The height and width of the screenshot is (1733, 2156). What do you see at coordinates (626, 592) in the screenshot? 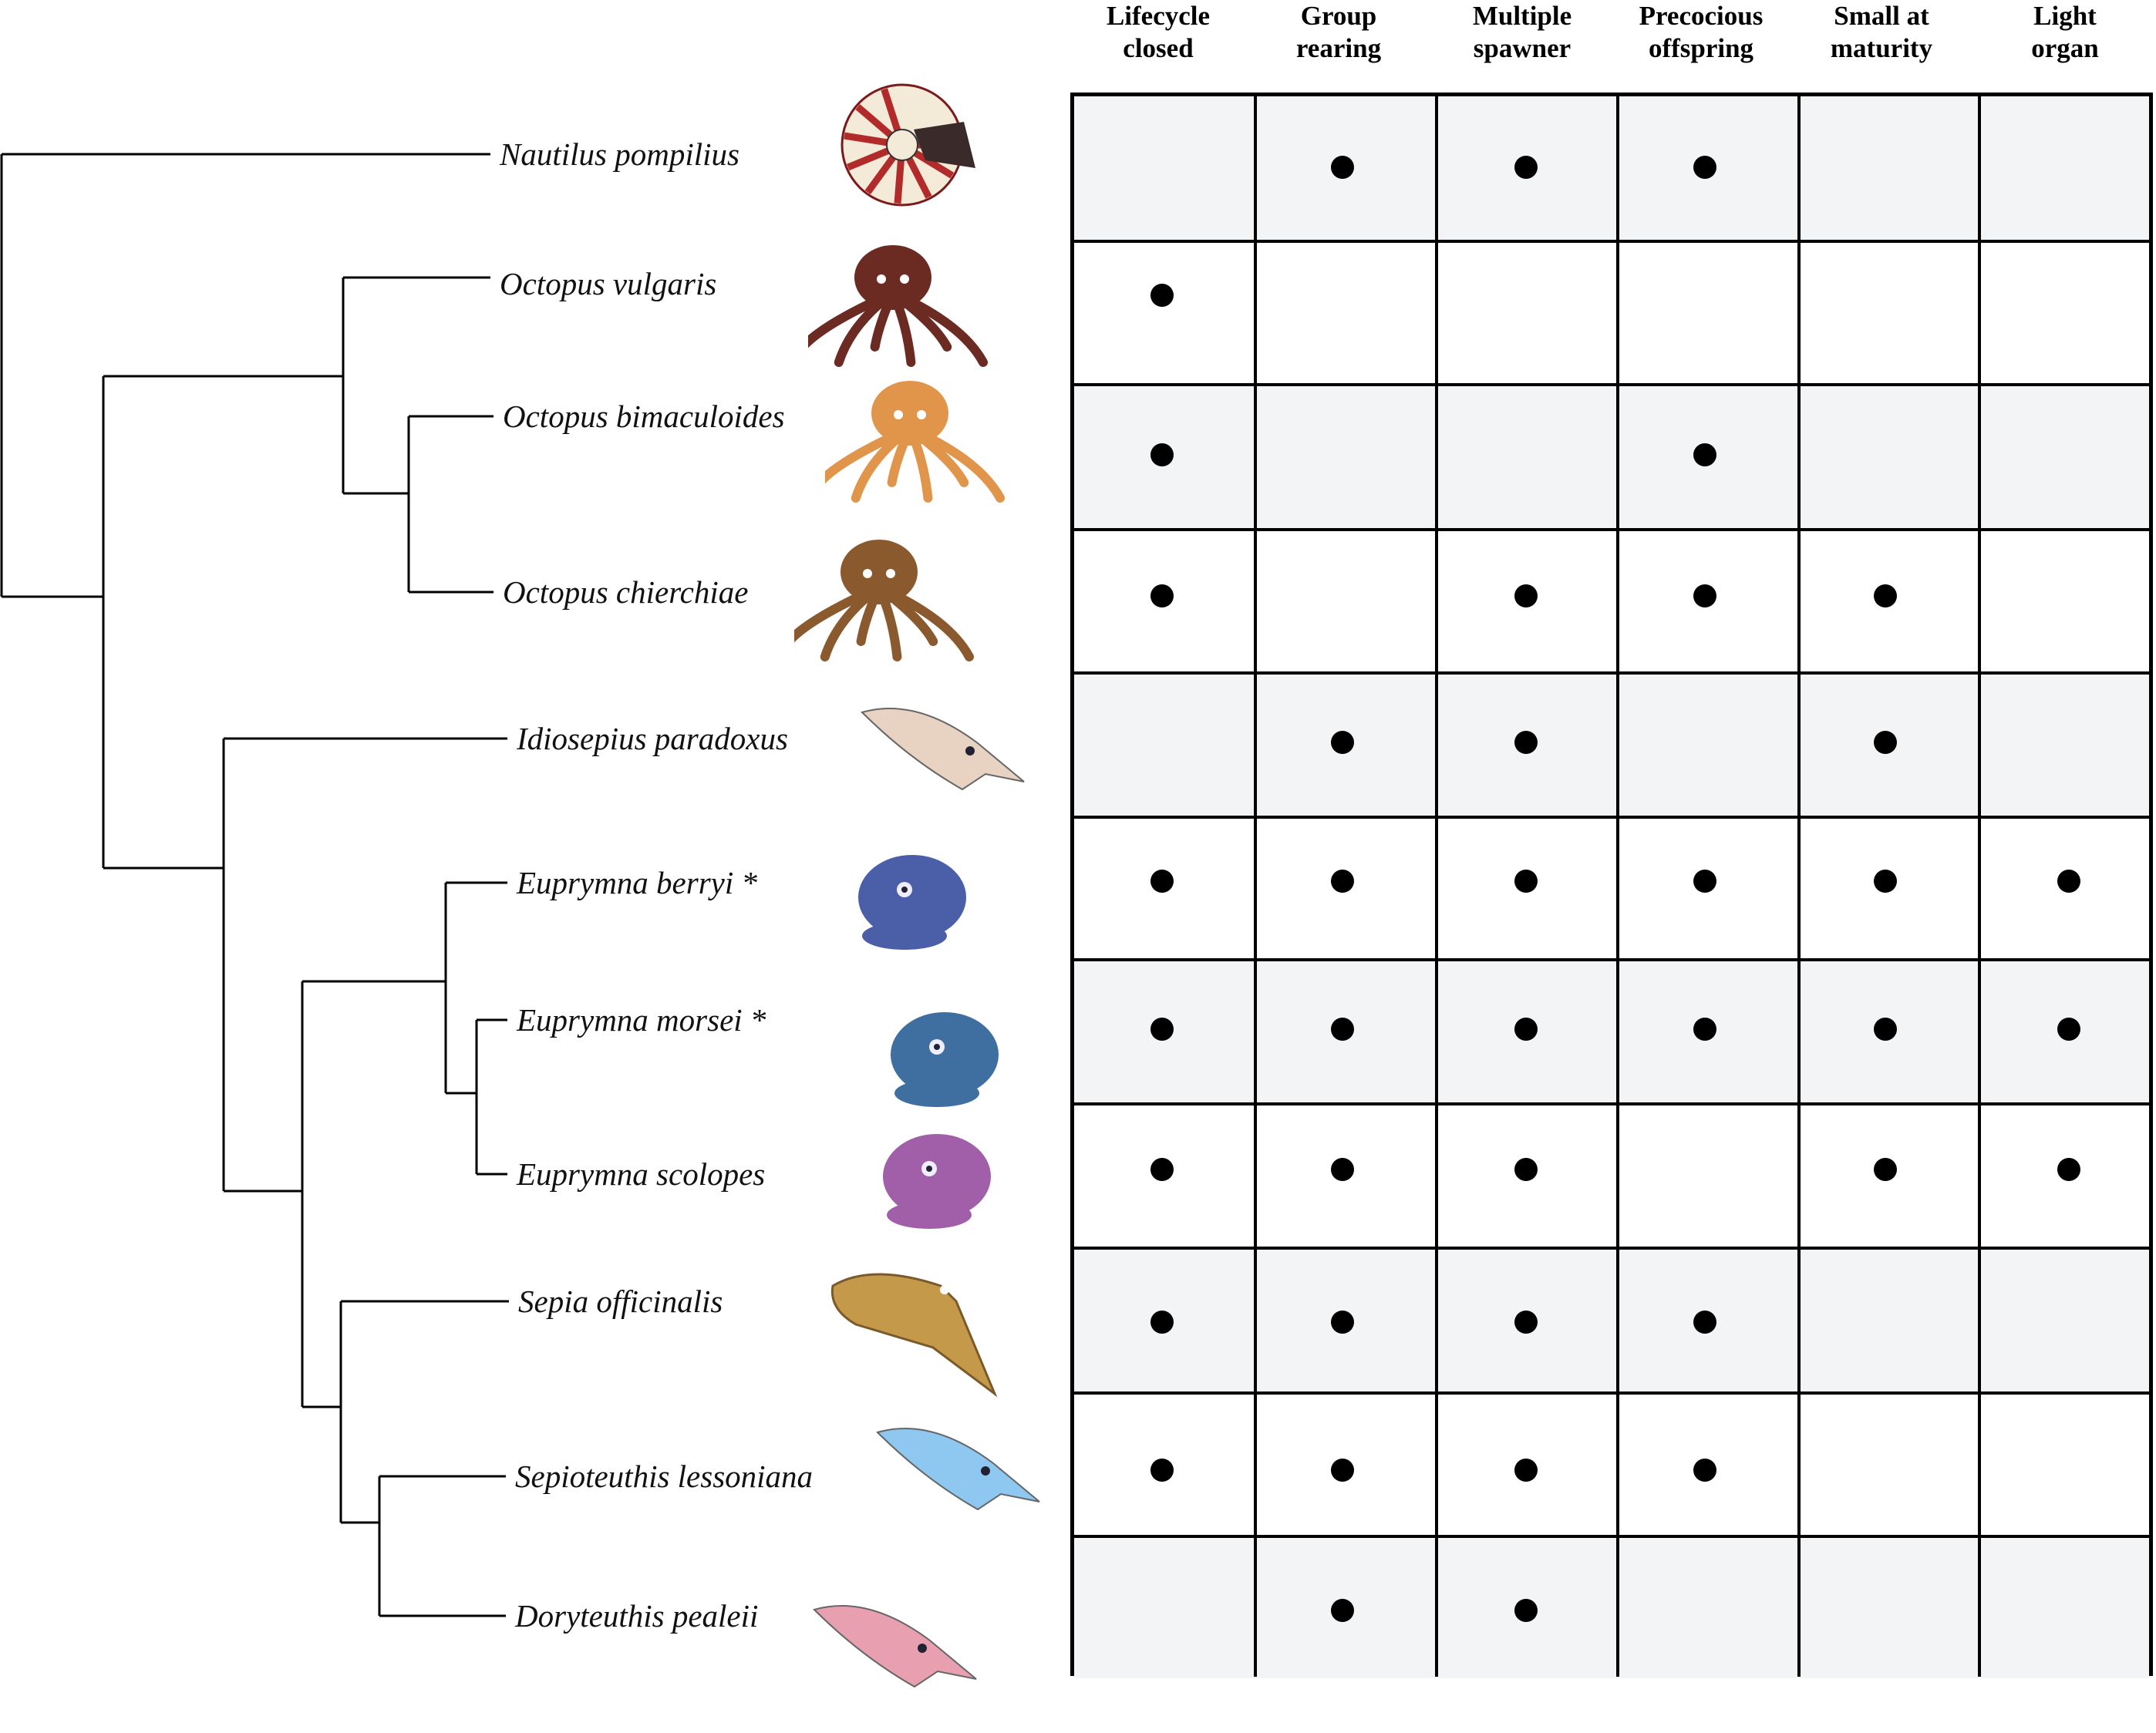
I see `taxon-label: Octopus chierchiae` at bounding box center [626, 592].